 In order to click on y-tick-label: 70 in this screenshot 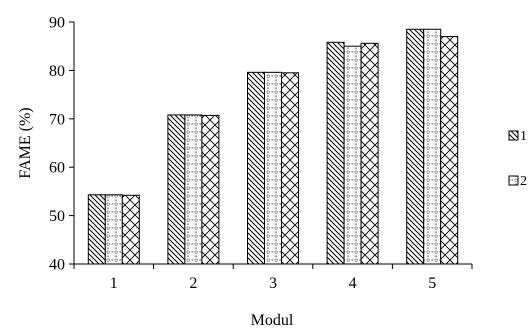, I will do `click(57, 119)`.